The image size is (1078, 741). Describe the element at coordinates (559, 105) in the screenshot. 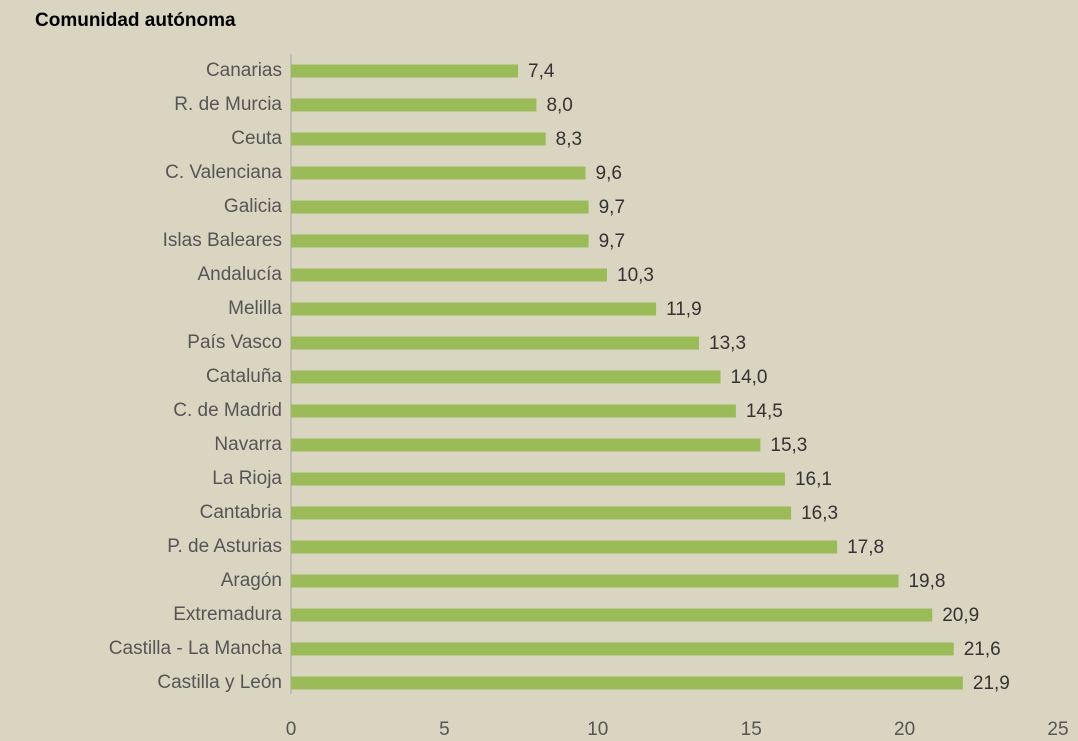

I see `value-label: 8,0` at that location.